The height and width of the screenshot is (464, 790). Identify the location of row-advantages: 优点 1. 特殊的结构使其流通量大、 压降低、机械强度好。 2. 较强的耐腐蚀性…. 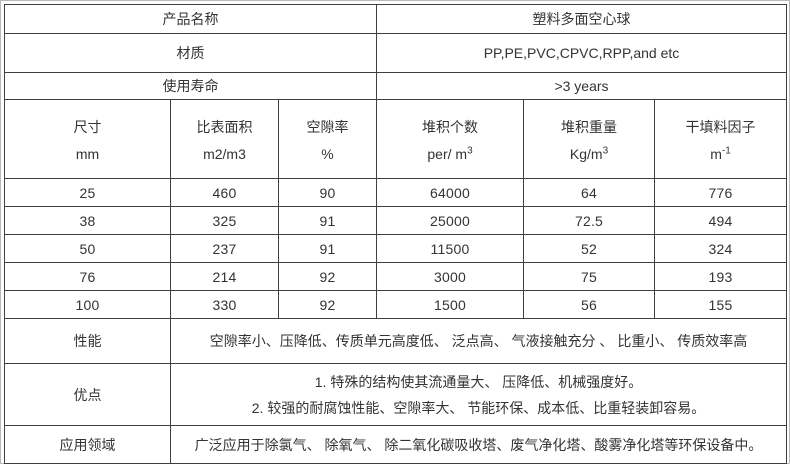
(395, 394).